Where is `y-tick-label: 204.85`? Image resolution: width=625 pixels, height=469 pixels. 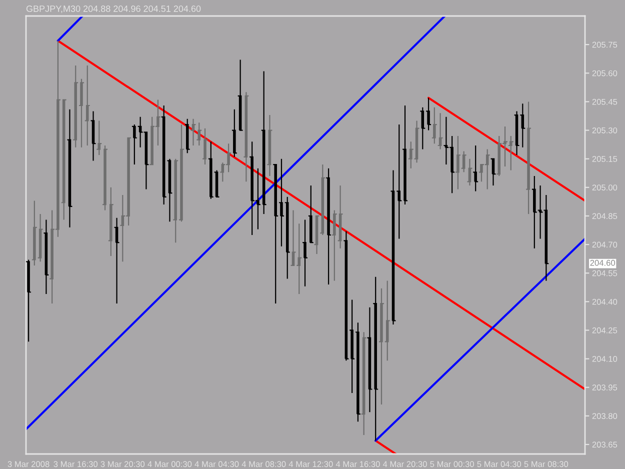
y-tick-label: 204.85 is located at coordinates (605, 216).